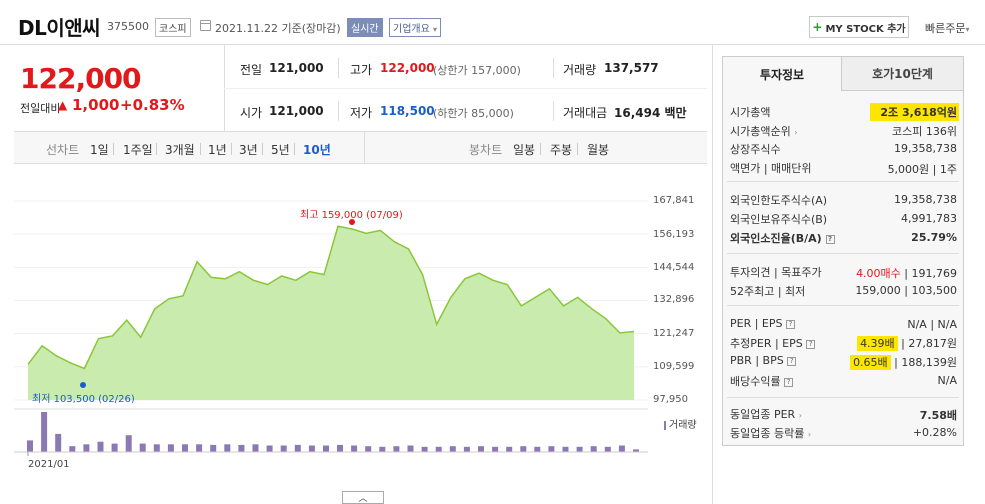 Image resolution: width=985 pixels, height=504 pixels. I want to click on prev-close-label: 전일, so click(251, 70).